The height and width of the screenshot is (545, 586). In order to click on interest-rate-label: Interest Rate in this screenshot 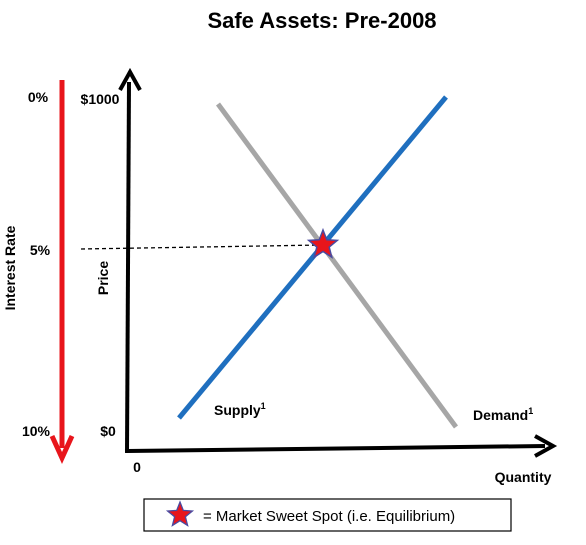, I will do `click(10, 267)`.